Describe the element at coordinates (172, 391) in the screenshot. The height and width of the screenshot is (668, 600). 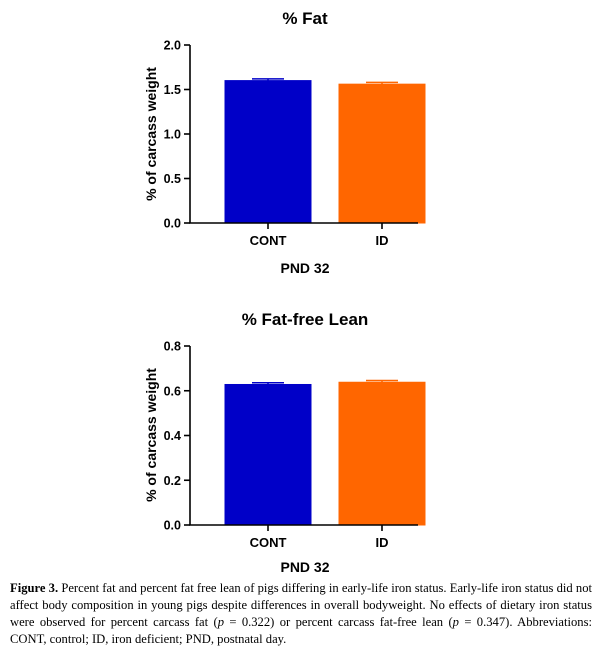
I see `y-tick-label: 0.6` at that location.